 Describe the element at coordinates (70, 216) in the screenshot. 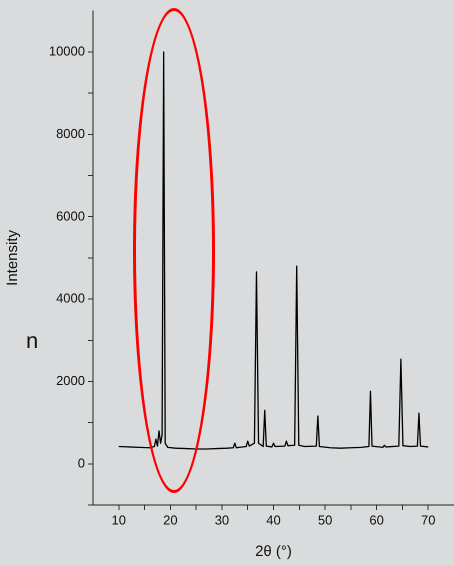

I see `y-tick-label: 6000` at that location.